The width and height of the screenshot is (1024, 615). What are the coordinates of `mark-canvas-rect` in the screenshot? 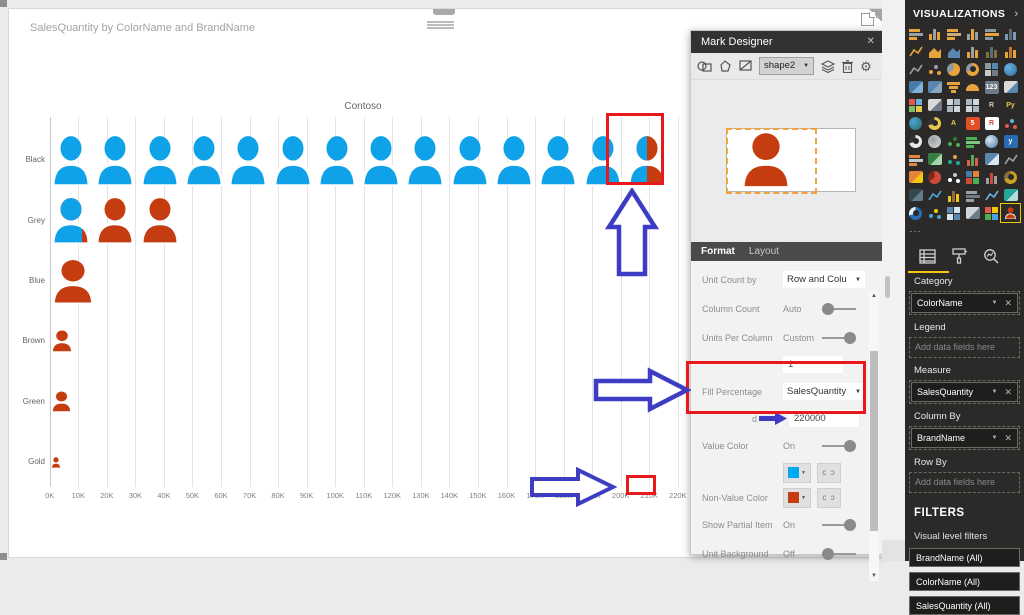 It's located at (791, 161).